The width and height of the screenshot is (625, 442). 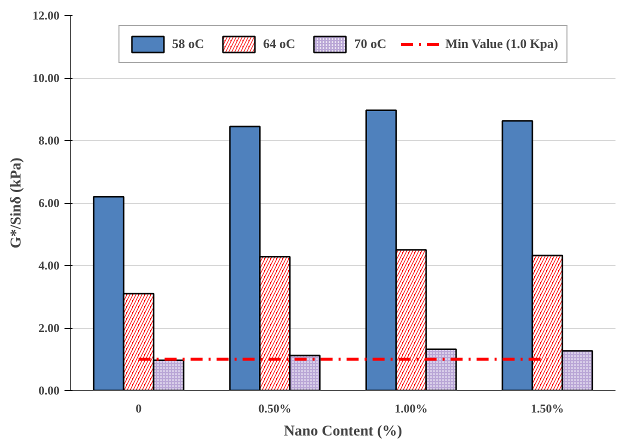 What do you see at coordinates (501, 44) in the screenshot?
I see `legend-label: Min Value (1.0 Kpa)` at bounding box center [501, 44].